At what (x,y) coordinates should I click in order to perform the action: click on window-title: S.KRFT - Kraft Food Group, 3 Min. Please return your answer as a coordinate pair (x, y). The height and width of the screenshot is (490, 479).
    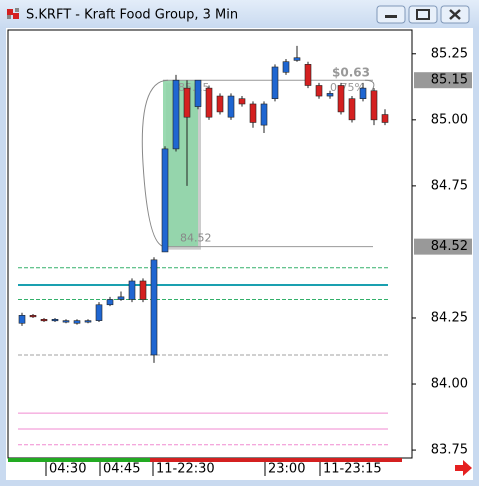
    Looking at the image, I should click on (132, 15).